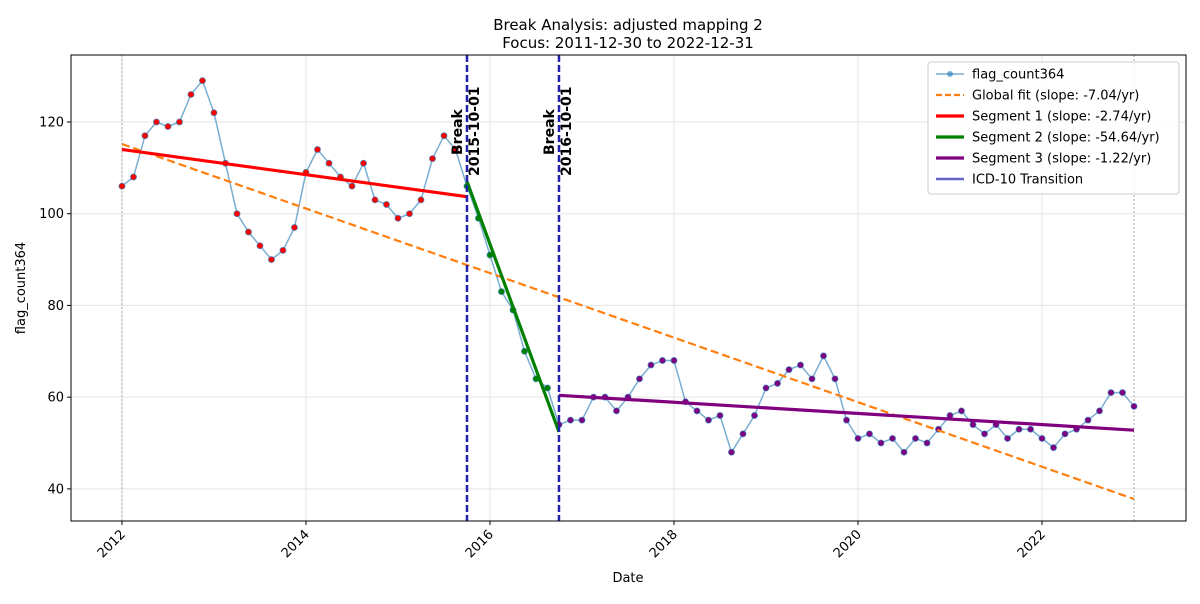  Describe the element at coordinates (567, 131) in the screenshot. I see `annotation-date: 2016-10-01` at that location.